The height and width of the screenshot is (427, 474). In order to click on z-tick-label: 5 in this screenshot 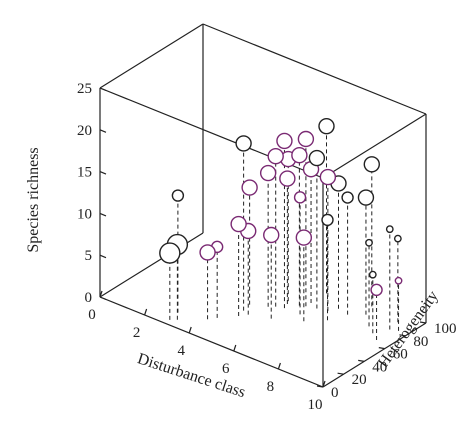, I will do `click(89, 256)`.